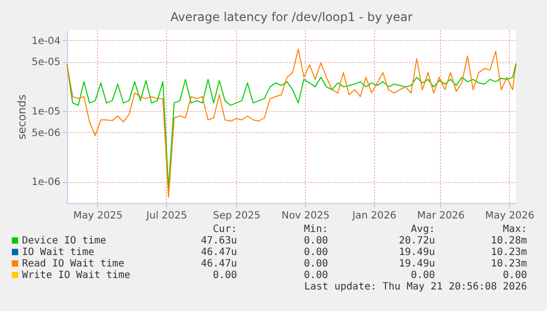  What do you see at coordinates (509, 216) in the screenshot?
I see `x-tick-label: May 2026` at bounding box center [509, 216].